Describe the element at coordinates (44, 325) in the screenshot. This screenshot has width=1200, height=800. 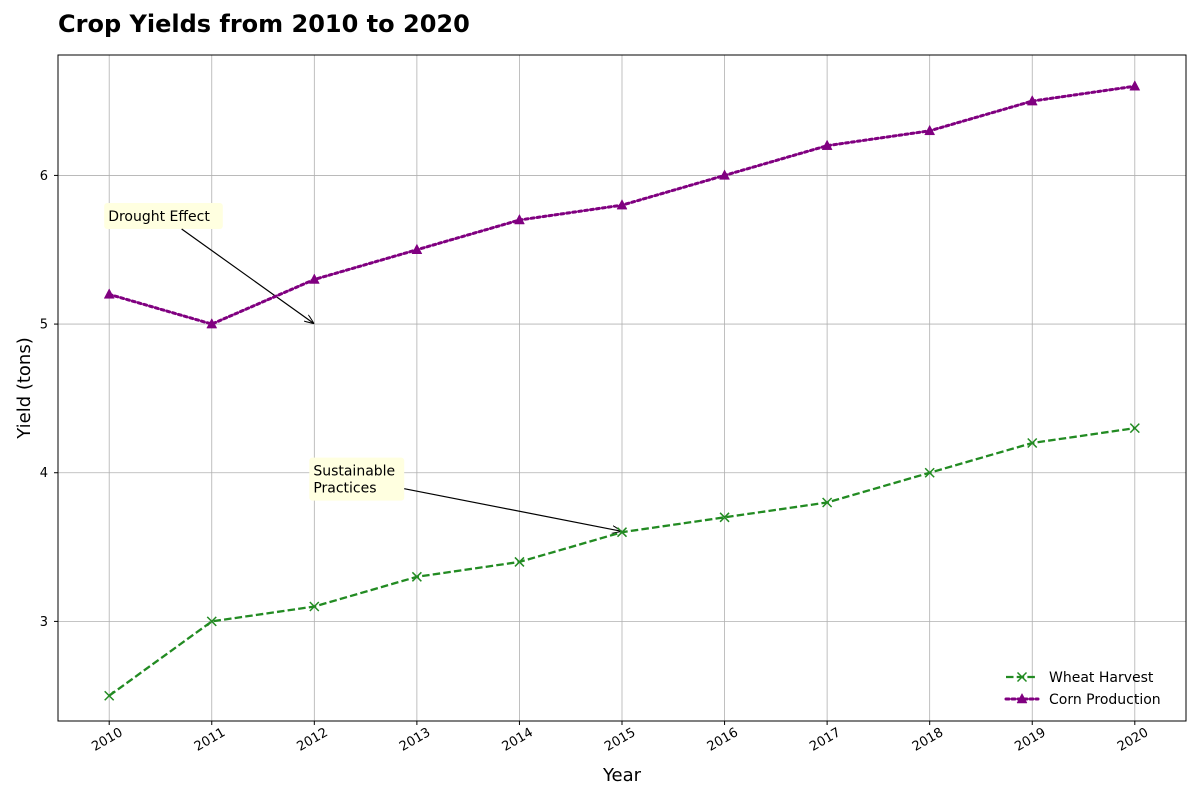
I see `y-tick-label: 5` at that location.